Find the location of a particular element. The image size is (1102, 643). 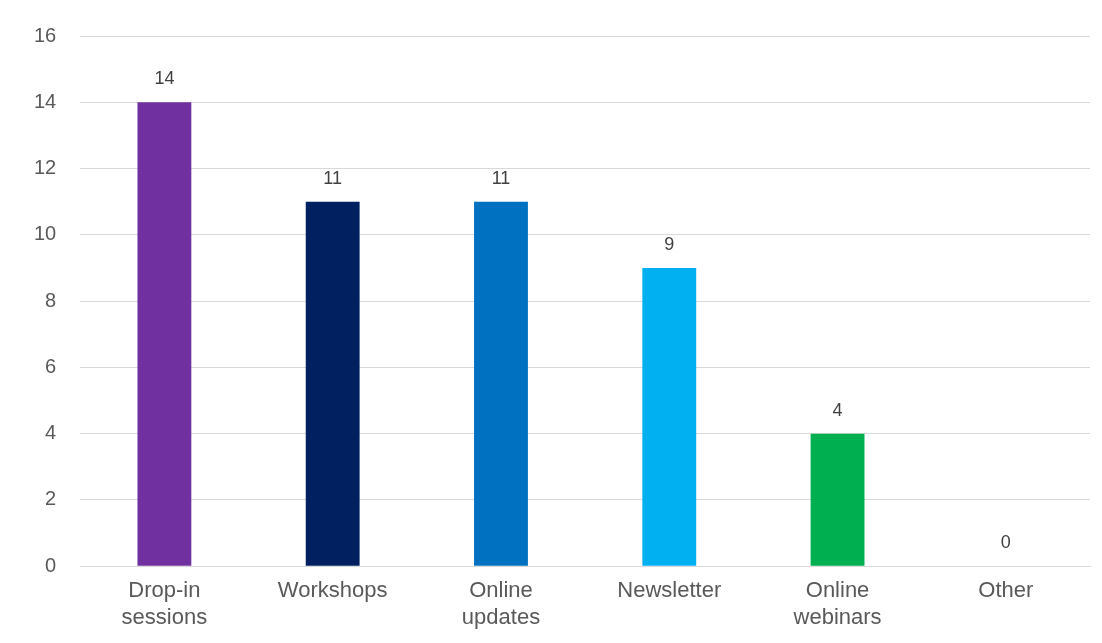

x-tick-label: Online updates is located at coordinates (501, 603).